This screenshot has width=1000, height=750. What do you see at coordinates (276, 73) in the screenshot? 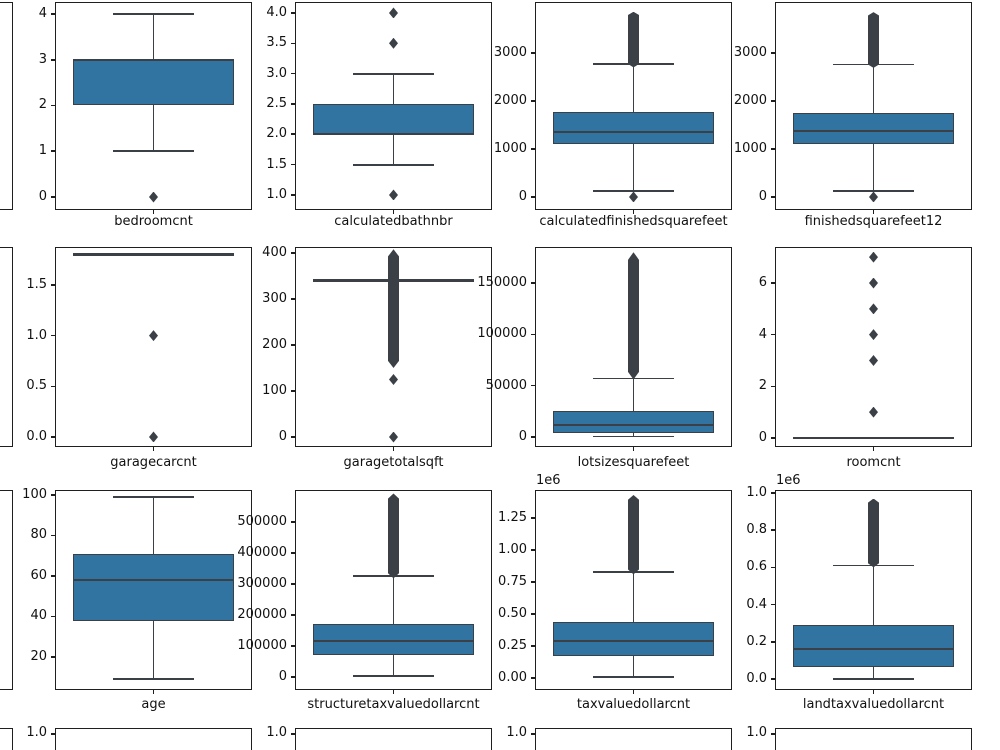
I see `y-tick-label: 3.0` at bounding box center [276, 73].